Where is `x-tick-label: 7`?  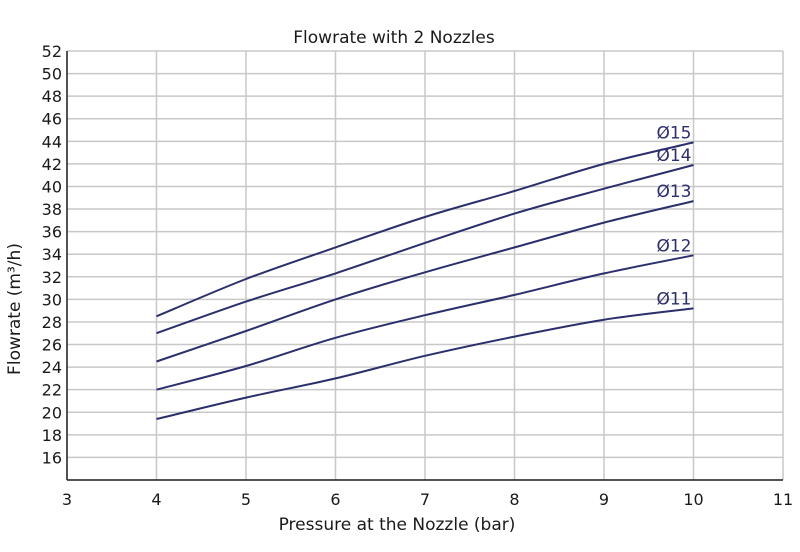 x-tick-label: 7 is located at coordinates (425, 499).